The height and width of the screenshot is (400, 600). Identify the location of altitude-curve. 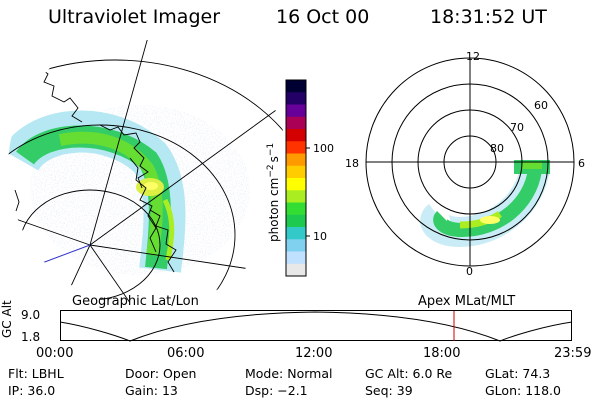
(316, 326).